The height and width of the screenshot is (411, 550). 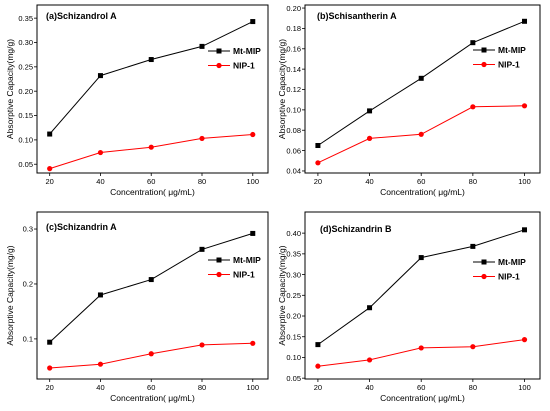 I want to click on y-tick-label: 0.04, so click(x=293, y=171).